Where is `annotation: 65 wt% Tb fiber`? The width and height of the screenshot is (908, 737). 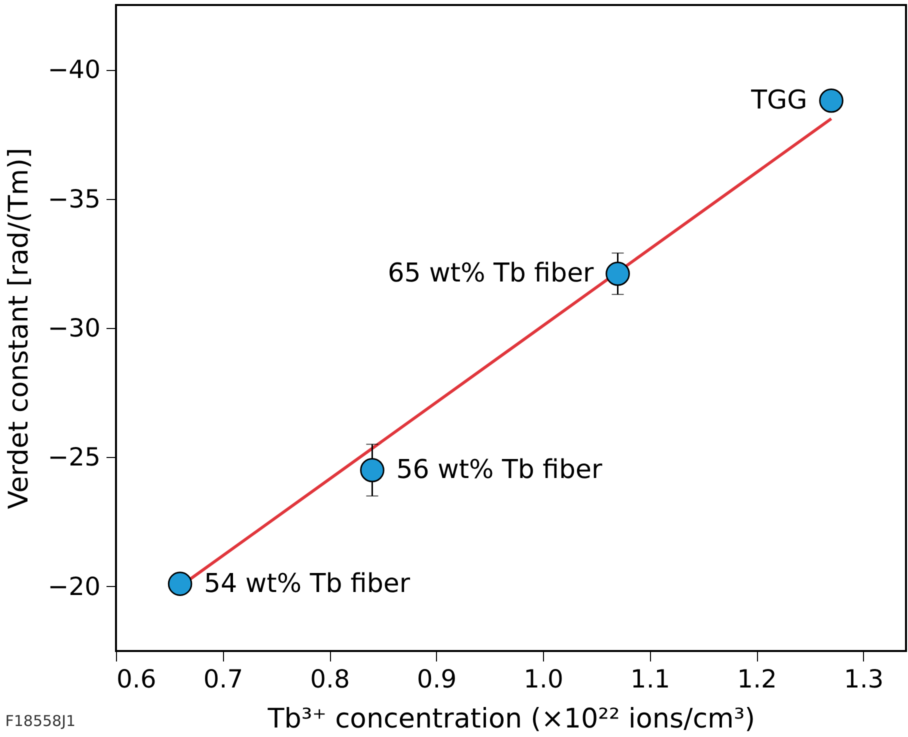 annotation: 65 wt% Tb fiber is located at coordinates (491, 273).